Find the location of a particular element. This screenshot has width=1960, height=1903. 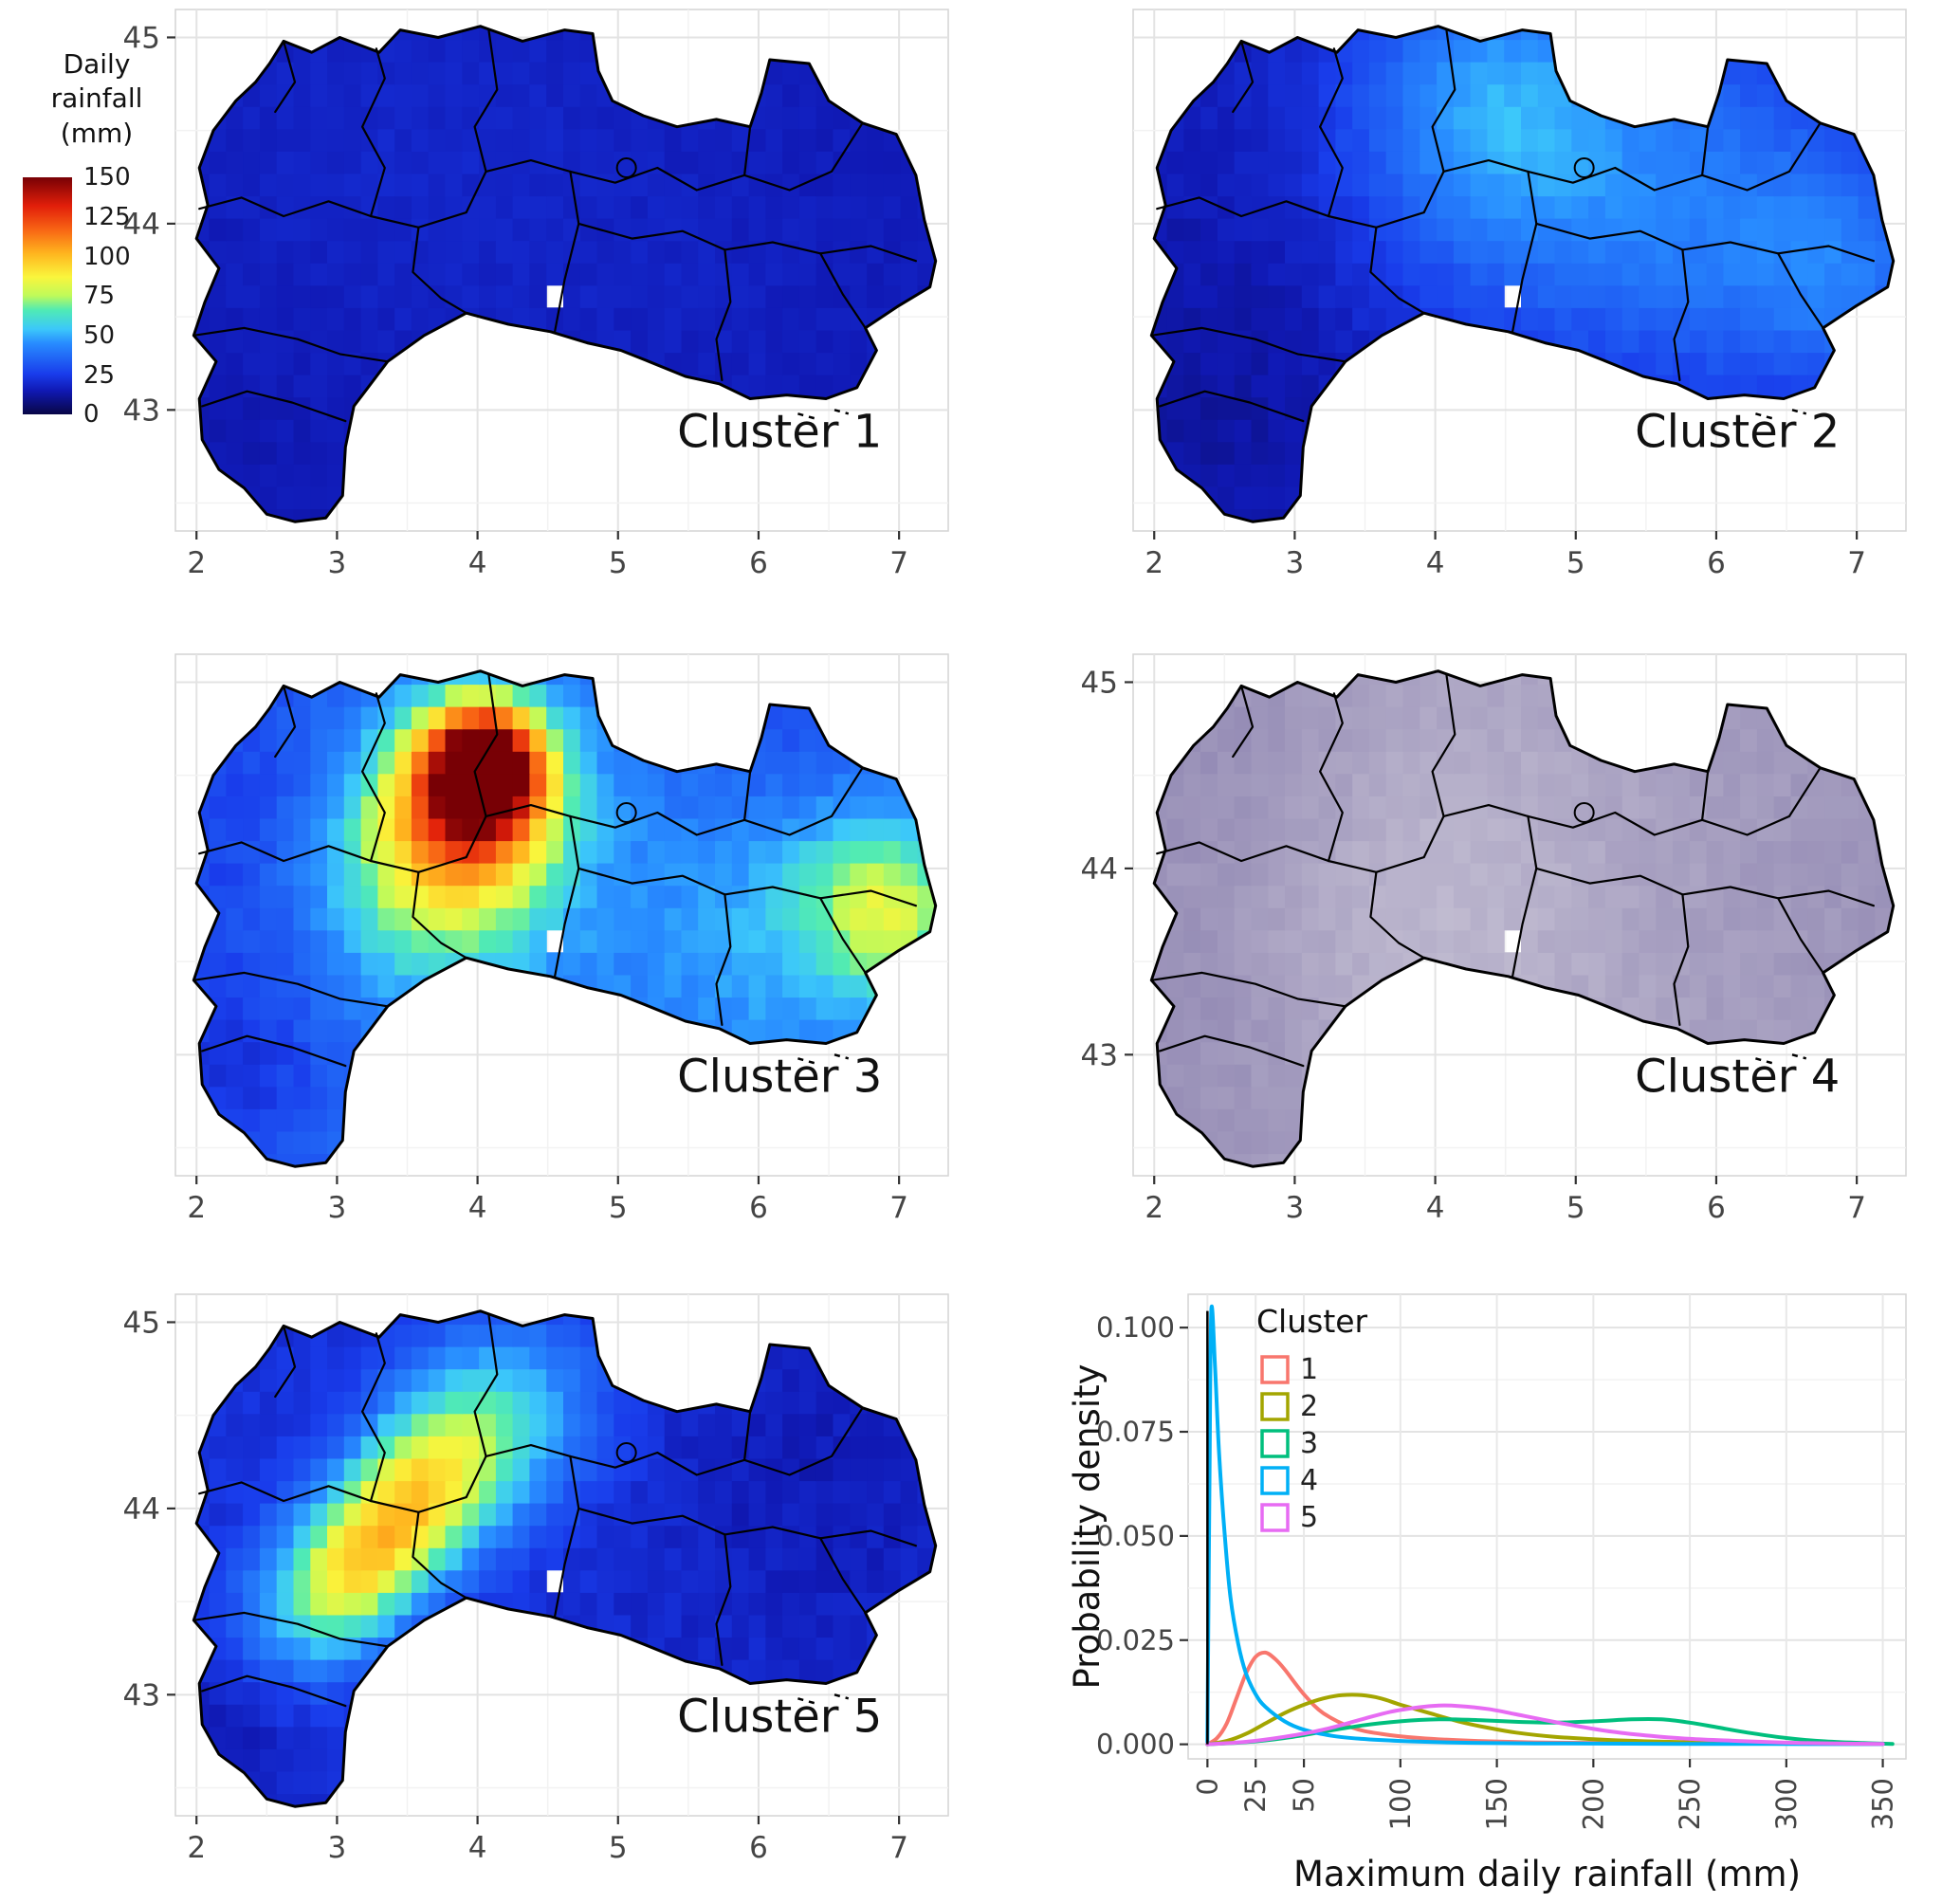

cluster-label: Cluster 4 is located at coordinates (1737, 1077).